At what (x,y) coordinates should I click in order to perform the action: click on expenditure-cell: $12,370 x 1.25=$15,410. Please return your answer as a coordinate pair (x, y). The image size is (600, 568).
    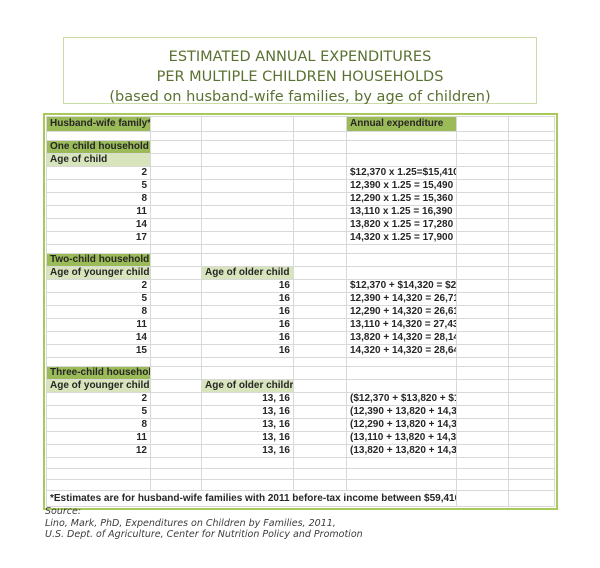
    Looking at the image, I should click on (401, 173).